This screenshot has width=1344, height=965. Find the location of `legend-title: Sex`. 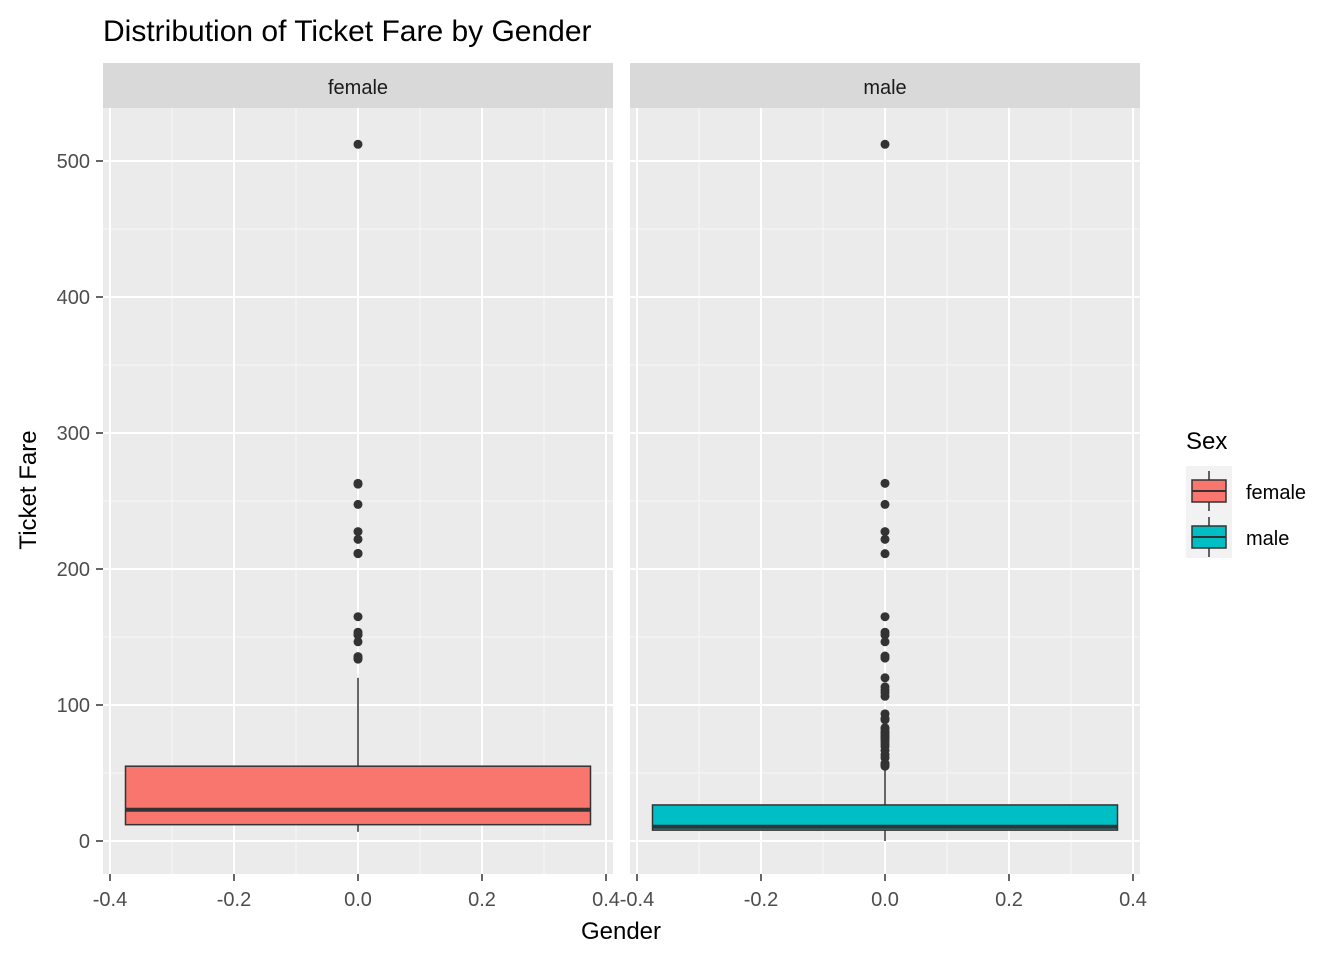

legend-title: Sex is located at coordinates (1206, 441).